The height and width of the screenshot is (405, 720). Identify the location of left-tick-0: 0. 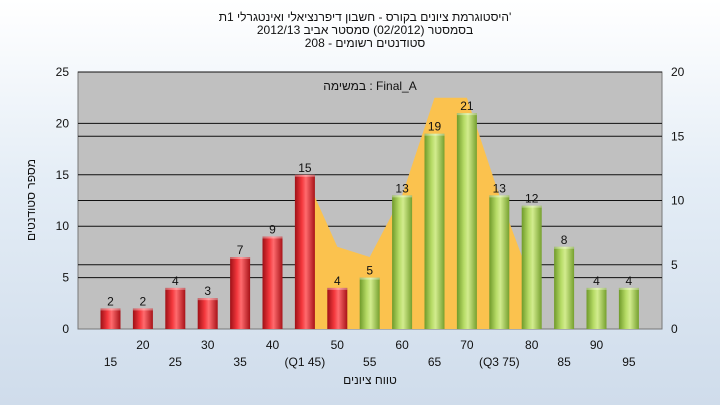
(65, 329).